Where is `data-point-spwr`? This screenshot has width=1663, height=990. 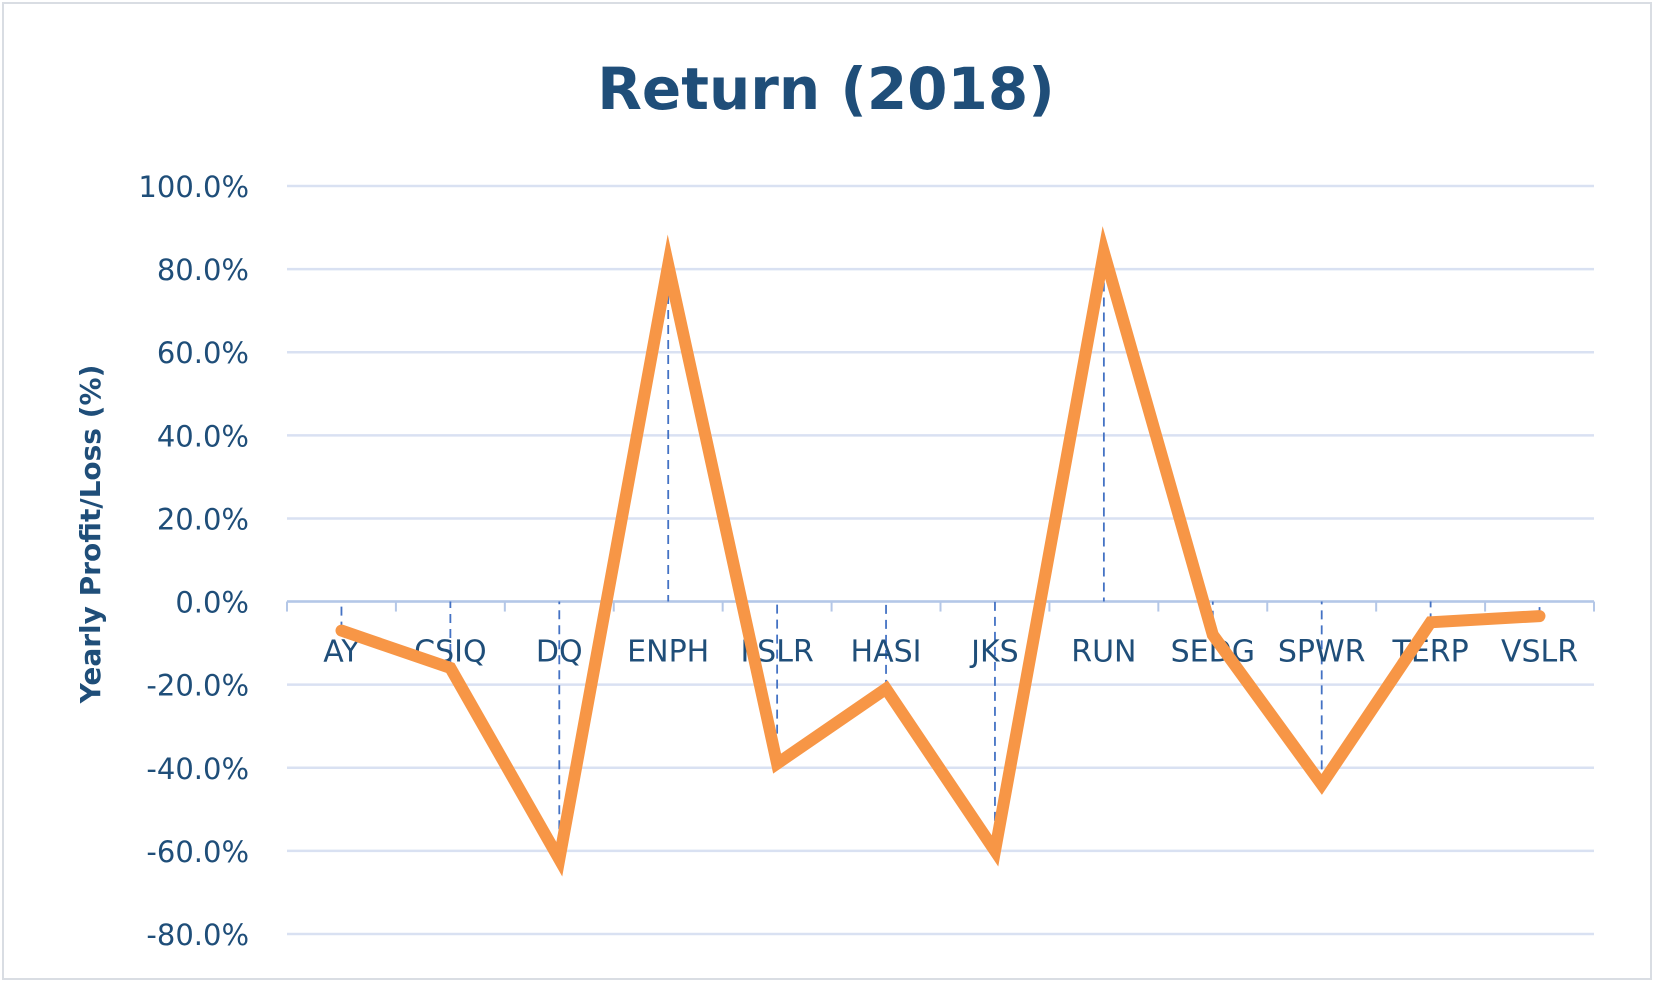 data-point-spwr is located at coordinates (1321, 784).